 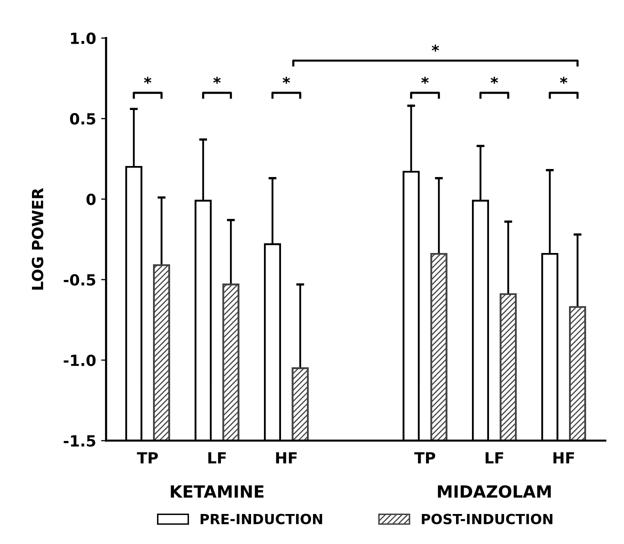 I want to click on y-tick-label: 0.5, so click(x=83, y=119).